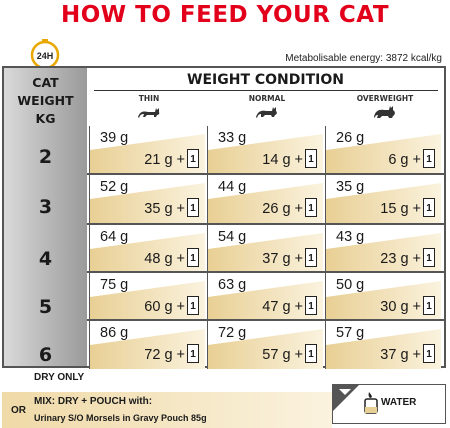 The width and height of the screenshot is (450, 428). I want to click on mix-dry-amount: 21 g +, so click(164, 160).